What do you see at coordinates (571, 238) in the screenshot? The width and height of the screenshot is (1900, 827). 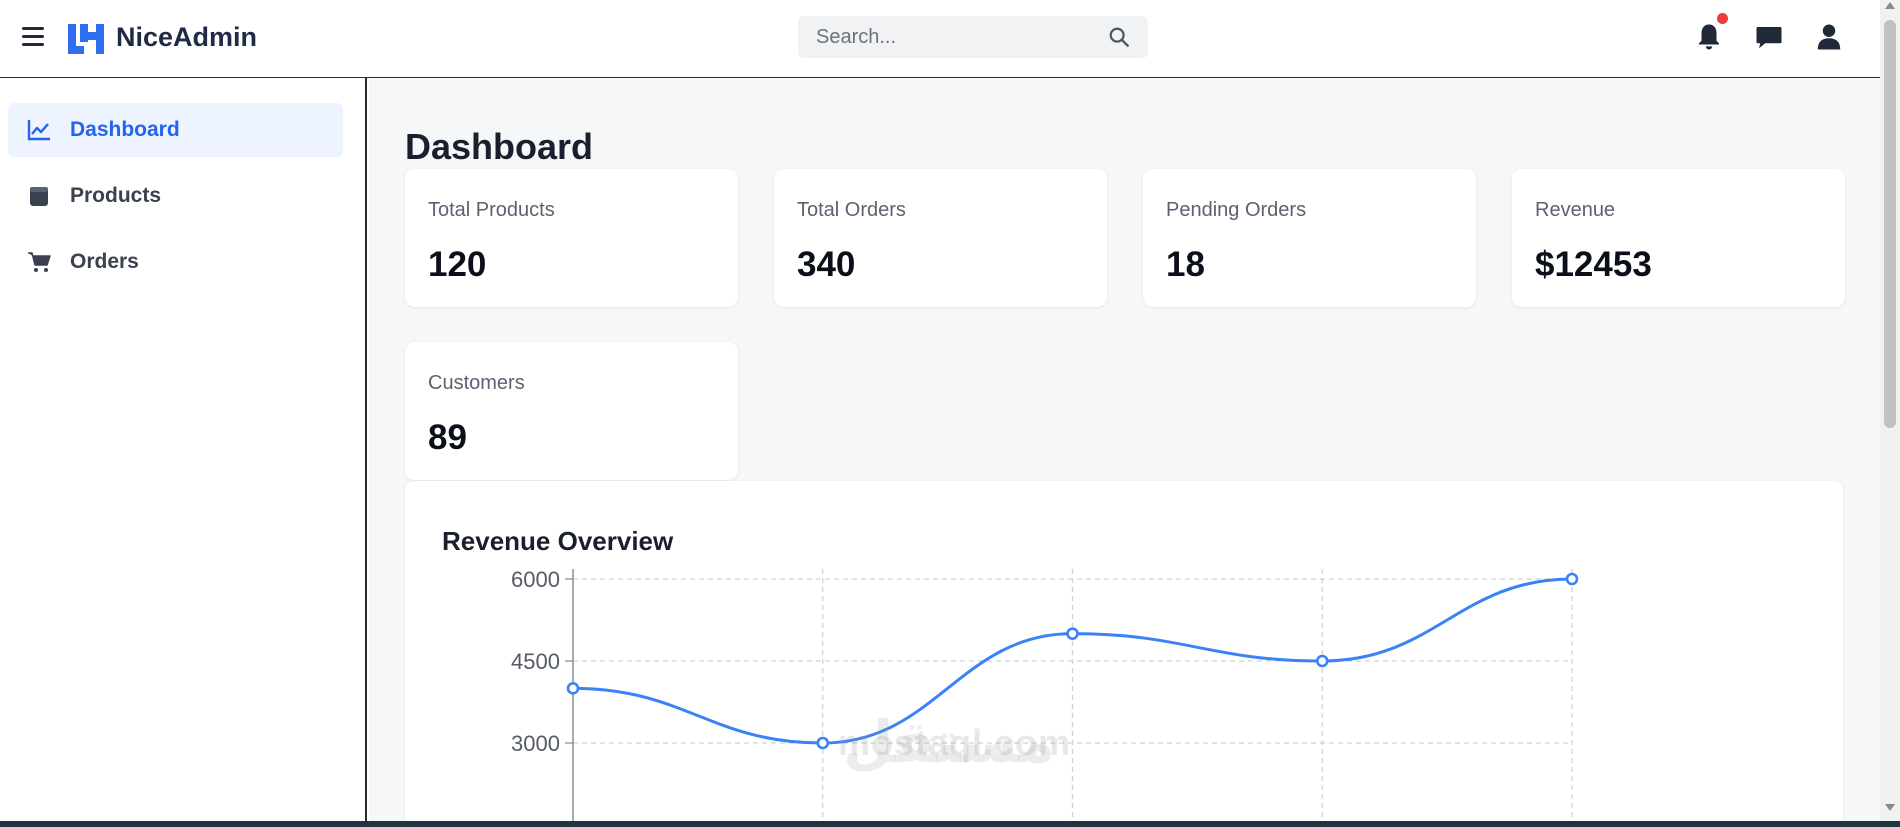 I see `stat-card-total-products: Total Products 120` at bounding box center [571, 238].